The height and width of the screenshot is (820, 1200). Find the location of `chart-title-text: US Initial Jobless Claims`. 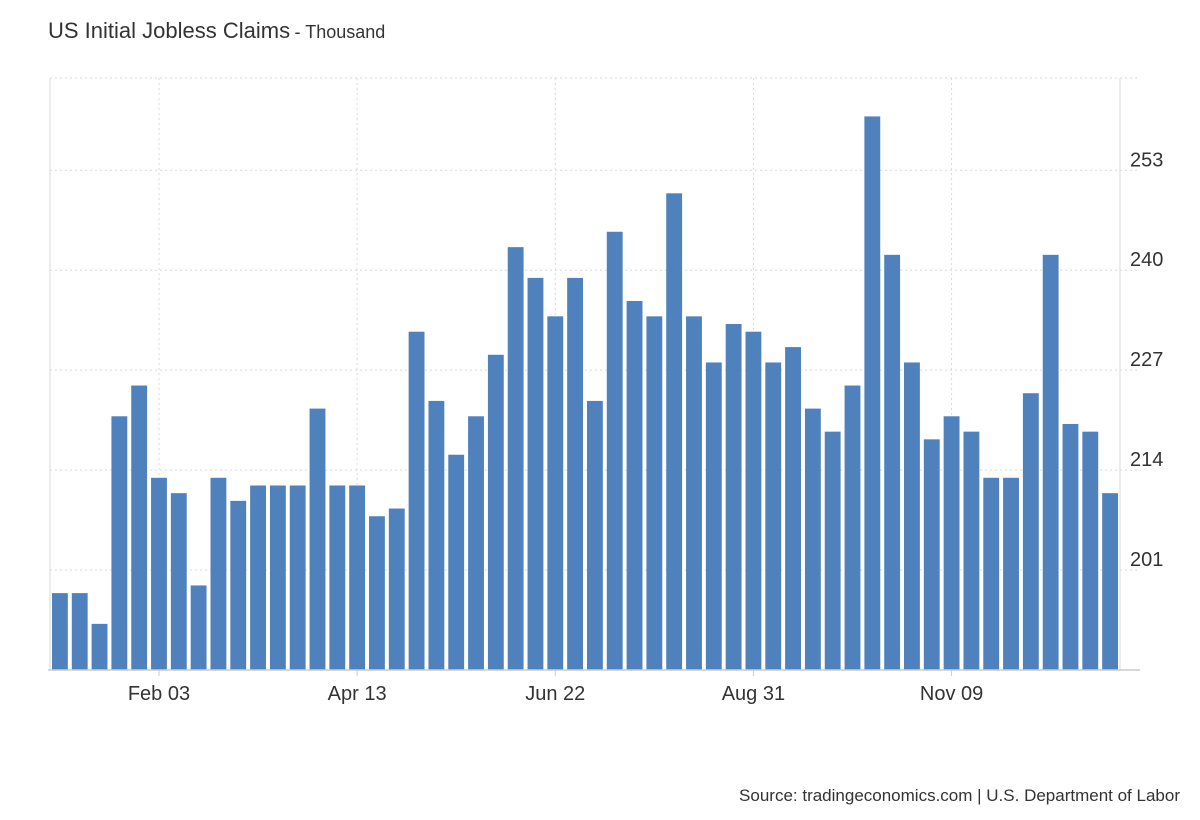

chart-title-text: US Initial Jobless Claims is located at coordinates (169, 30).